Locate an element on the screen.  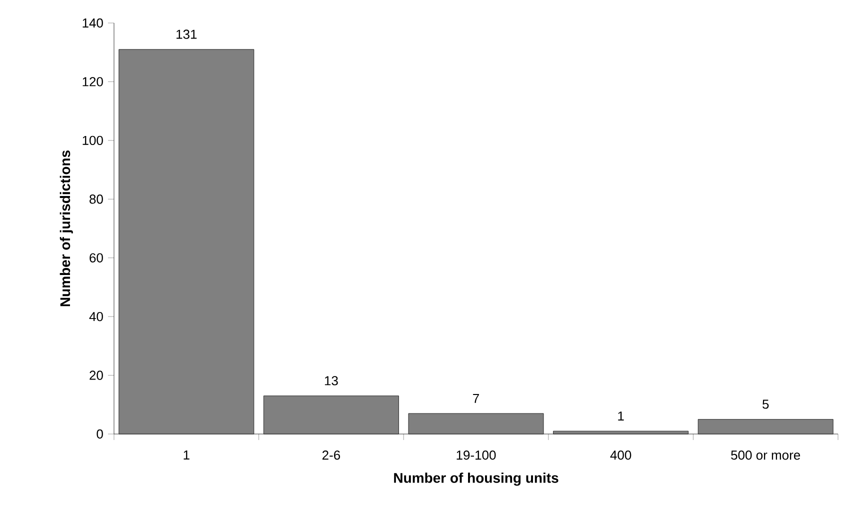
y-tick-label: 60 is located at coordinates (96, 257).